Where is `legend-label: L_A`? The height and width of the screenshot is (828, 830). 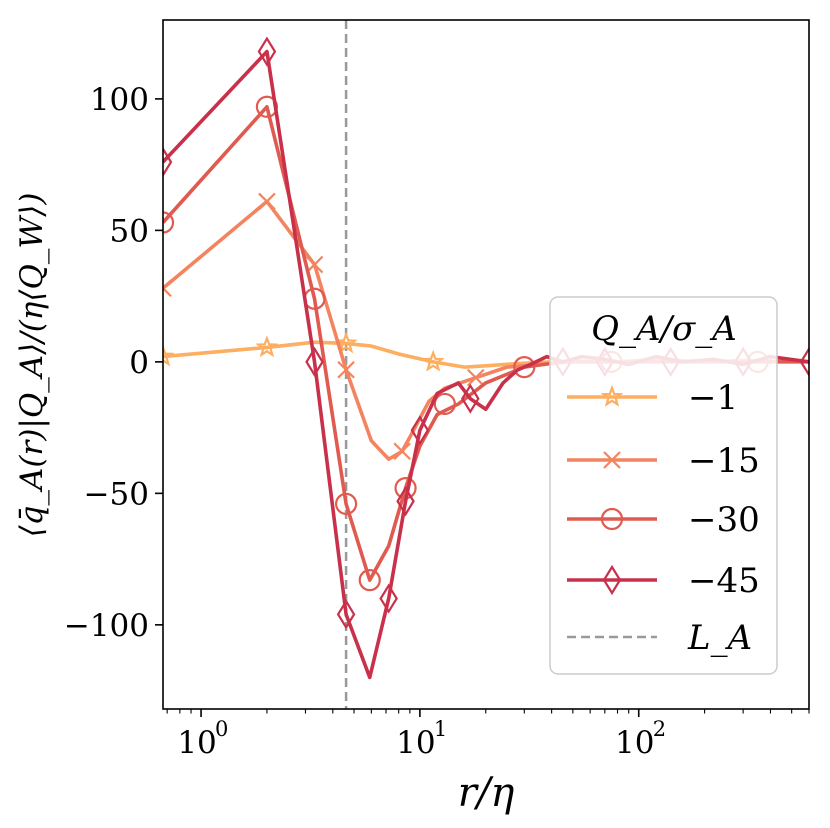
legend-label: L_A is located at coordinates (719, 638).